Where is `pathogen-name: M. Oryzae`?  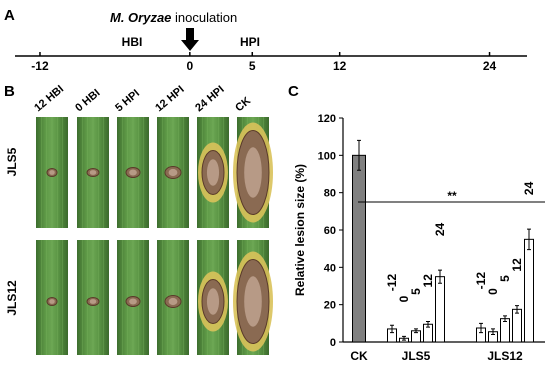 pathogen-name: M. Oryzae is located at coordinates (140, 17).